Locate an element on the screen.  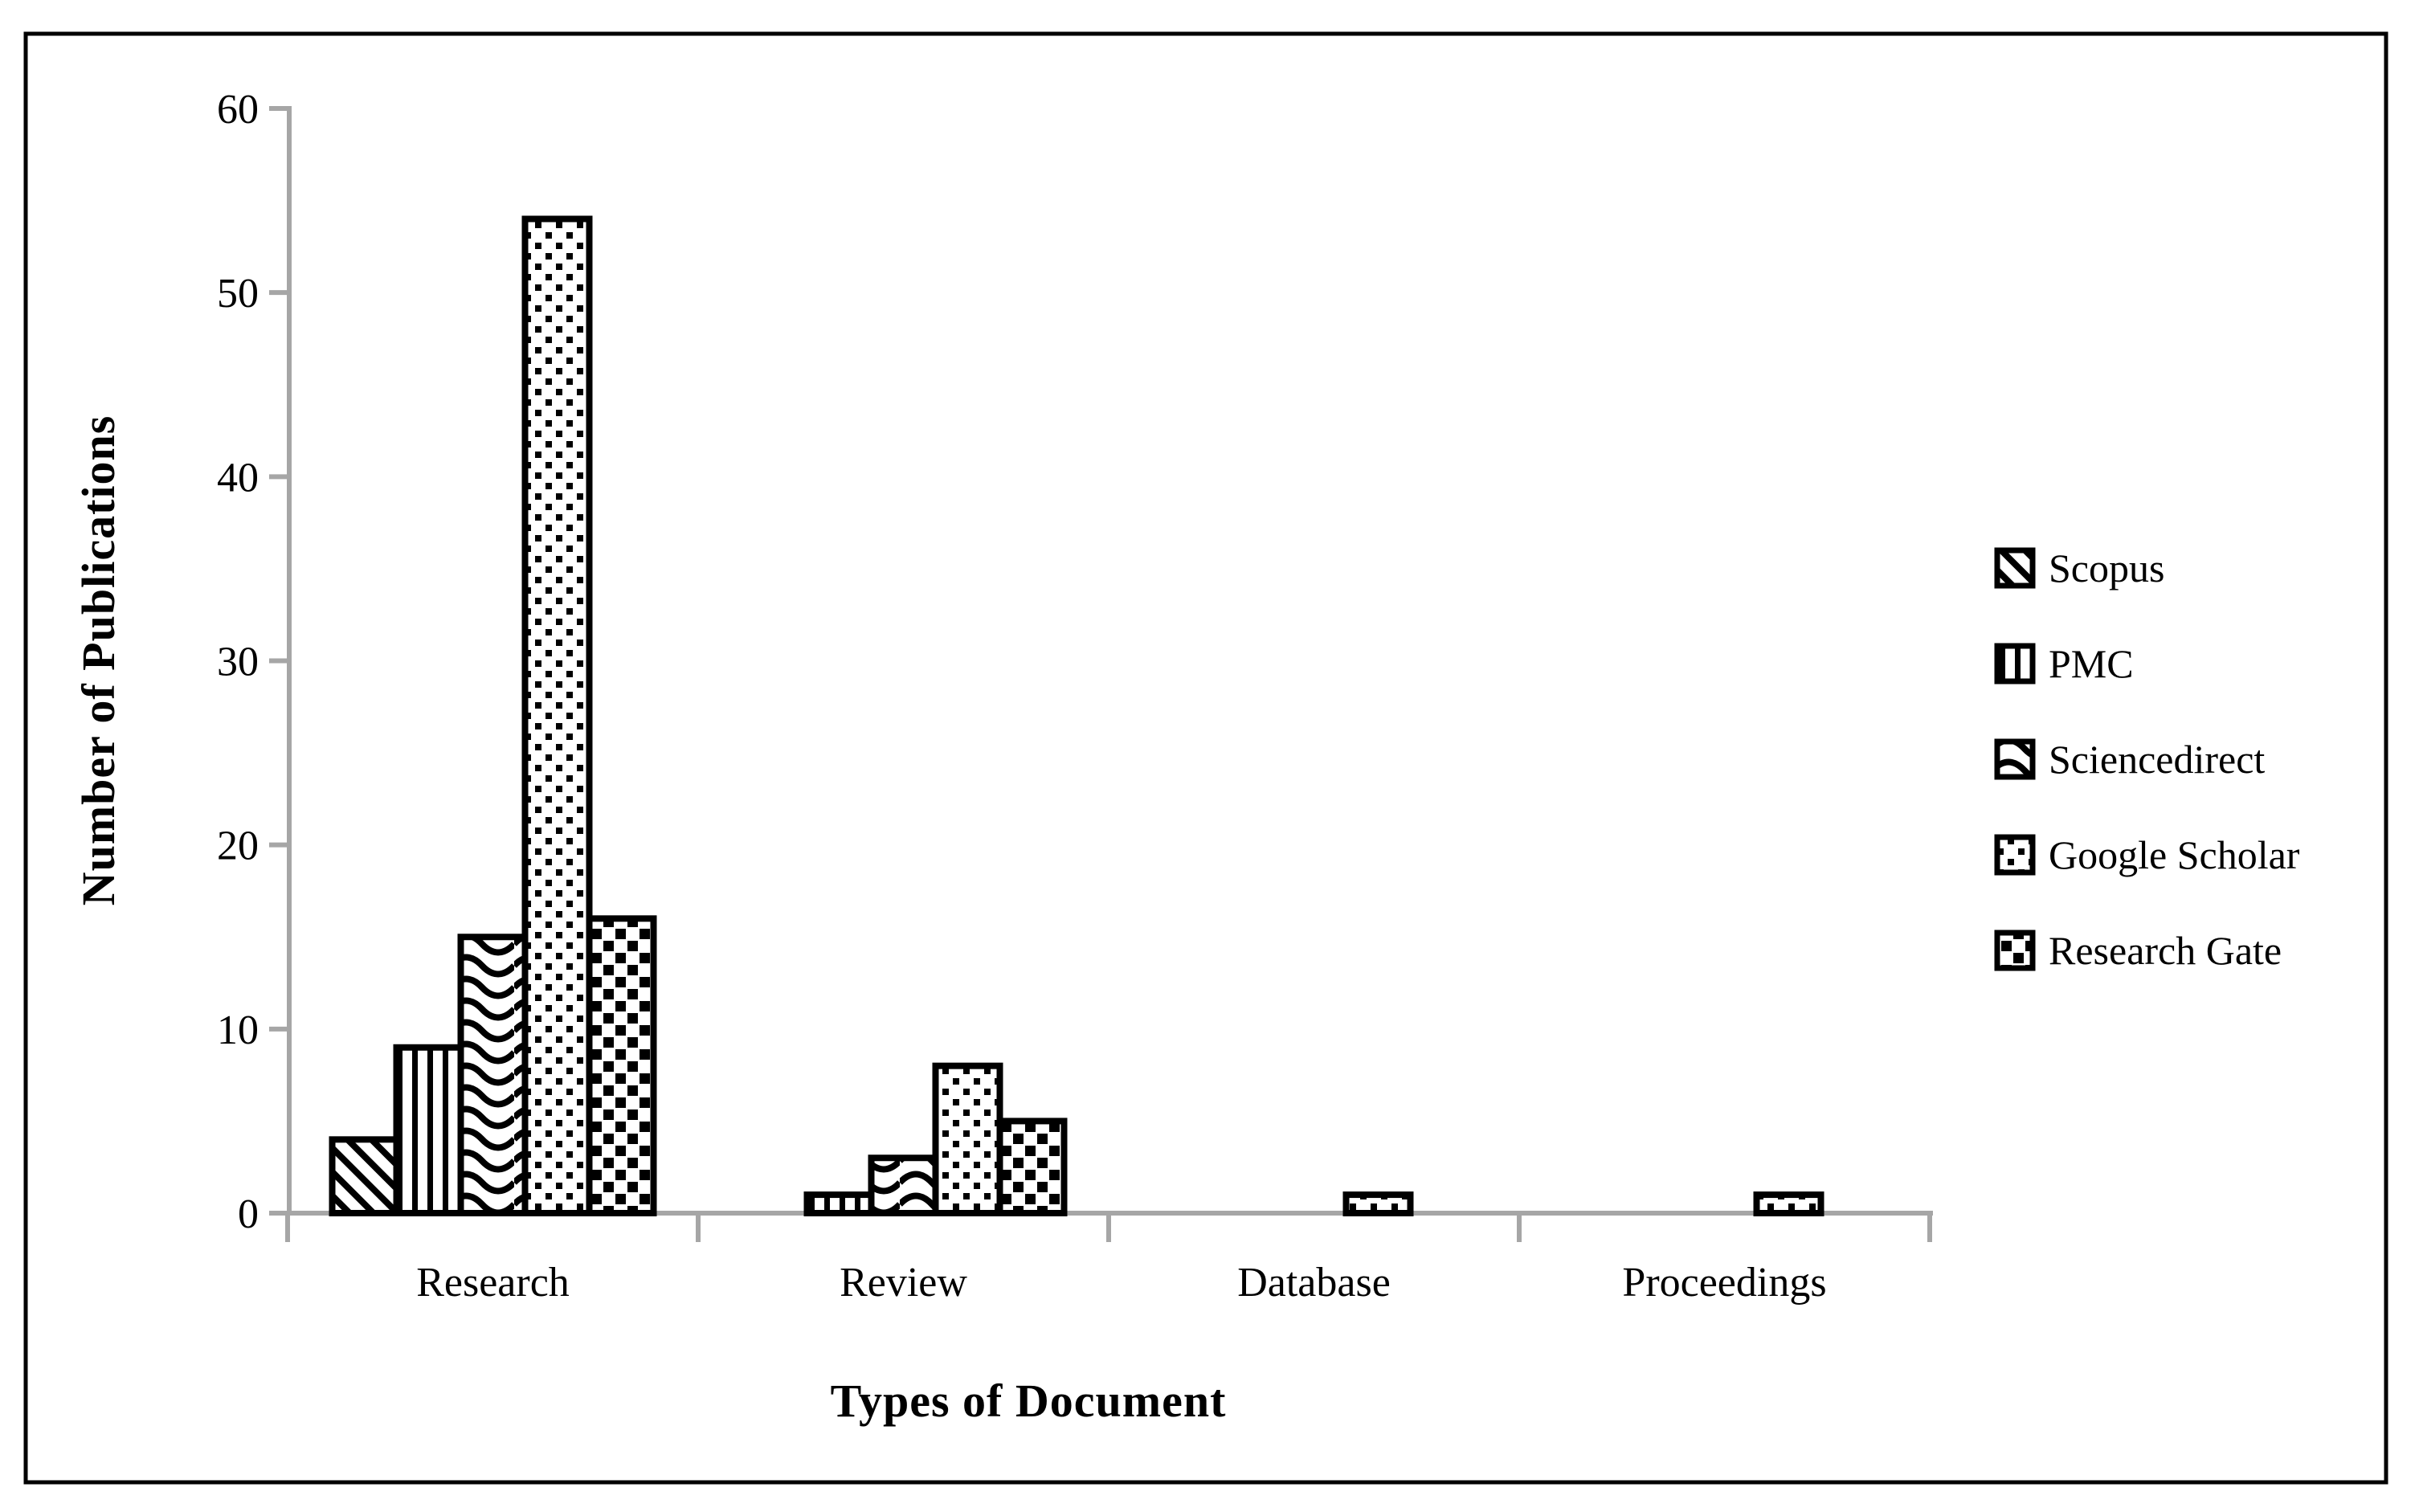
bar-research-pmc is located at coordinates (428, 1130).